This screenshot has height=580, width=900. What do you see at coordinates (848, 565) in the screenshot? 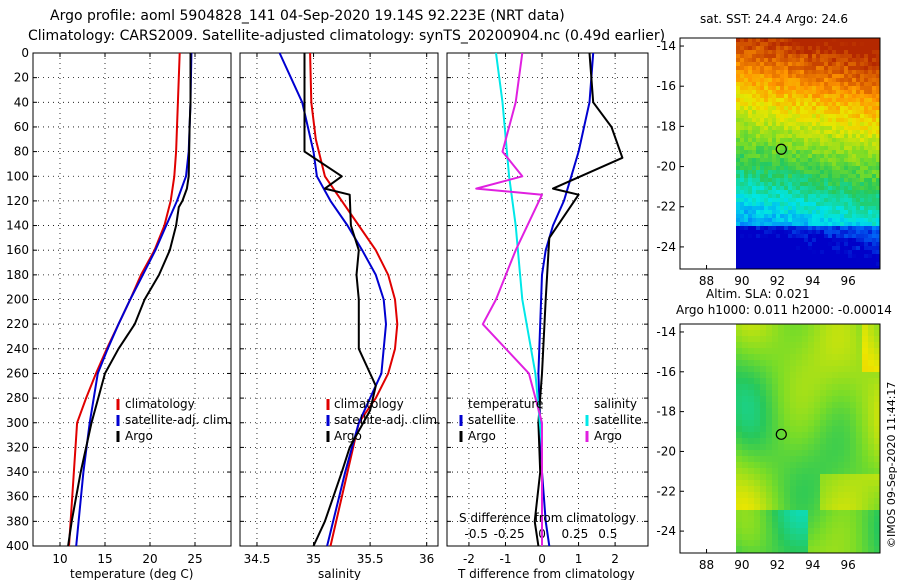
I see `map-x-tick-label: 96` at bounding box center [848, 565].